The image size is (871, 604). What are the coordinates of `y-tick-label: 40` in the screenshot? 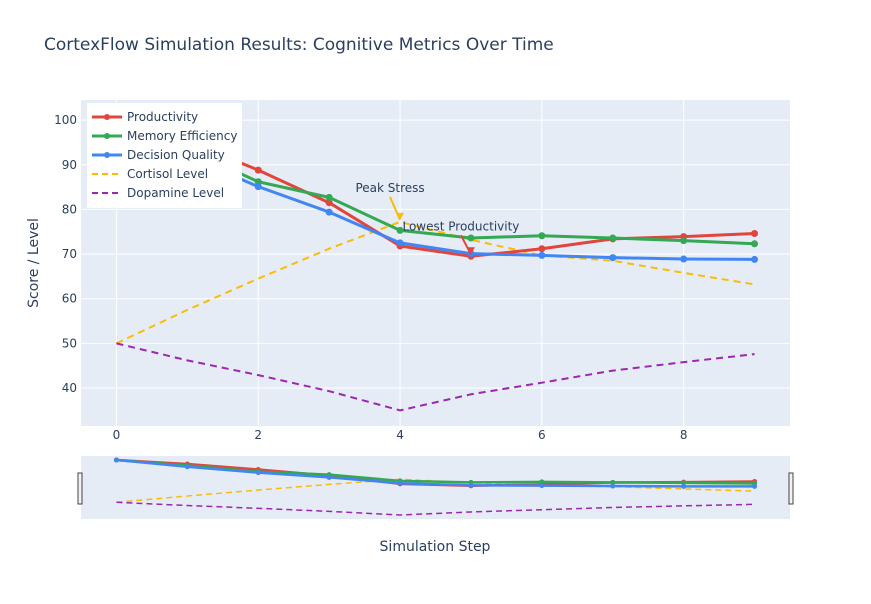 It's located at (69, 388).